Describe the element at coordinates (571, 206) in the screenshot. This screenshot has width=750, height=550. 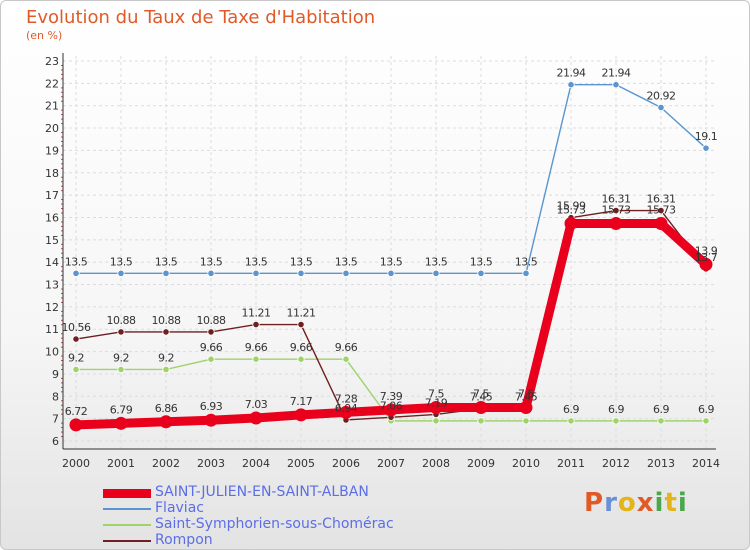
I see `data-label-3-11: 15.99` at that location.